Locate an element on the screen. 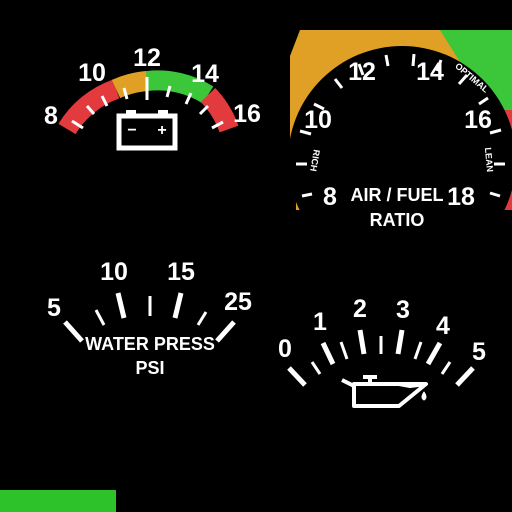  air-fuel-title: AIR / FUEL is located at coordinates (397, 195).